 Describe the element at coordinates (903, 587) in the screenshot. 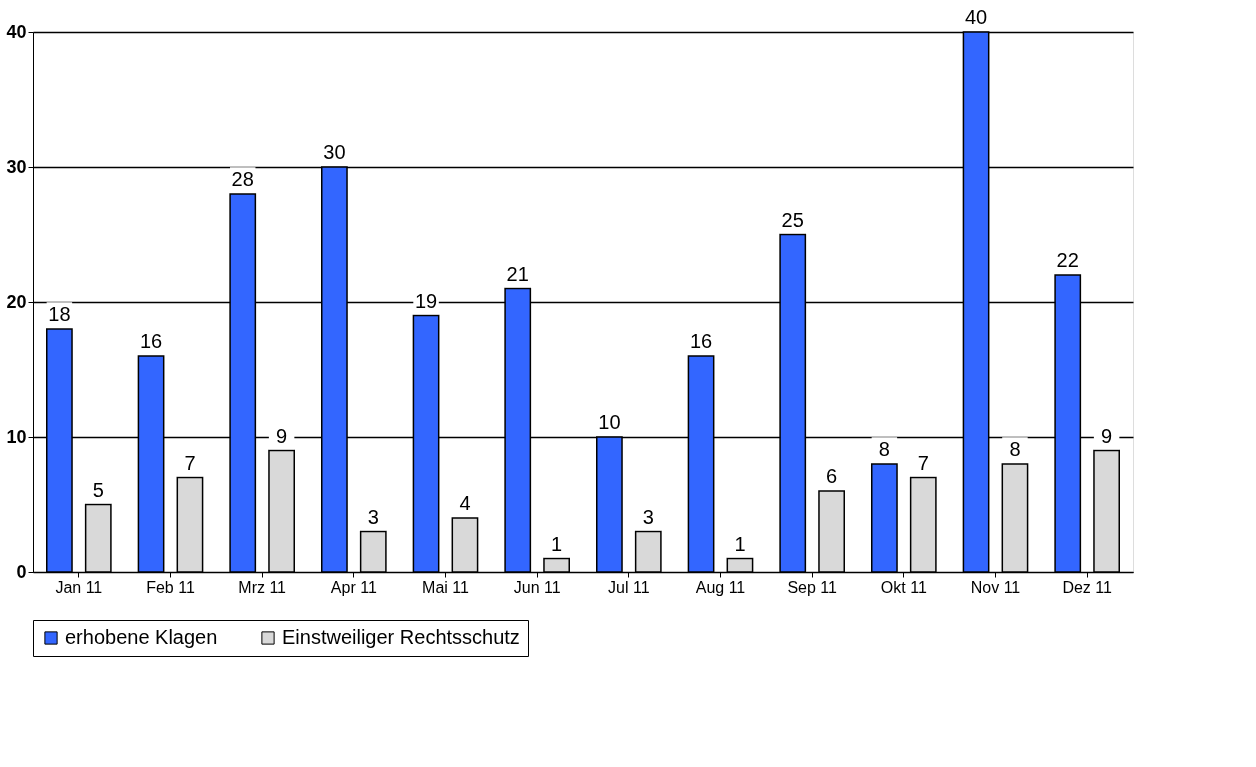

I see `x-tick-label: Okt 11` at that location.